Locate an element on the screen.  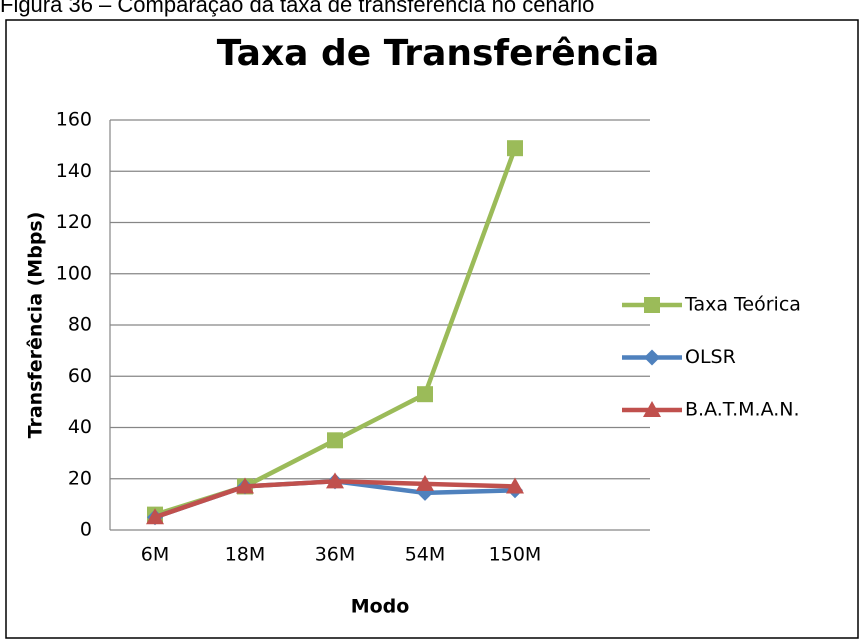
x-tick-label: 36M is located at coordinates (335, 555).